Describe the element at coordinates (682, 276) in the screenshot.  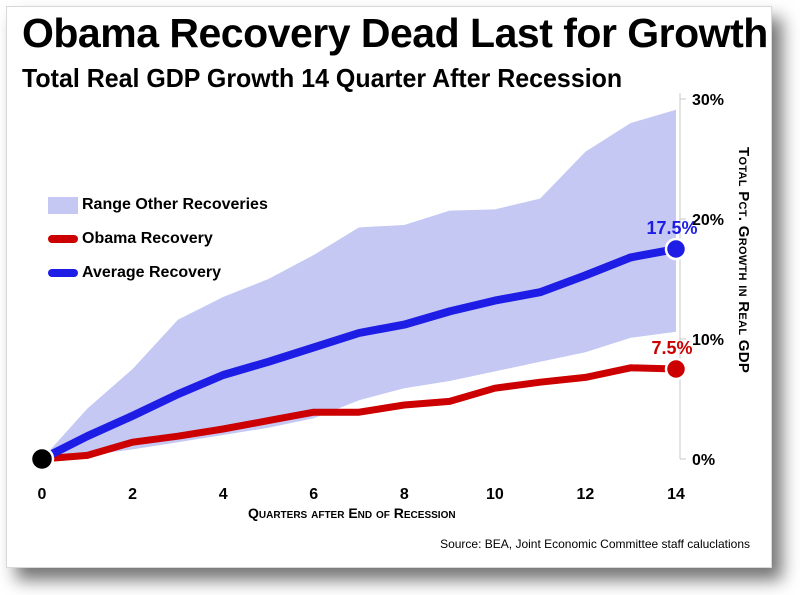
I see `axes` at that location.